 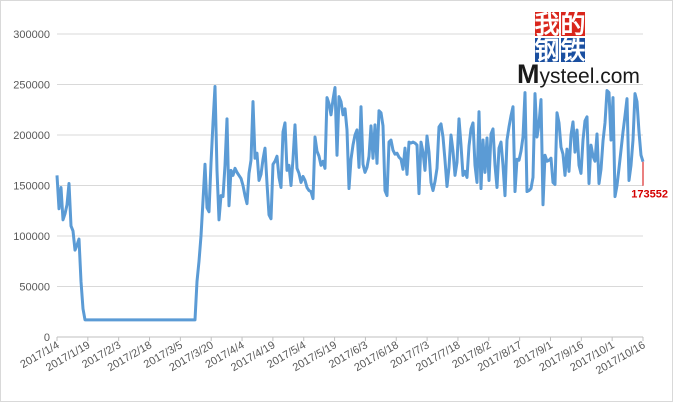 What do you see at coordinates (590, 76) in the screenshot?
I see `logo-wordmark-rest: ysteel.com` at bounding box center [590, 76].